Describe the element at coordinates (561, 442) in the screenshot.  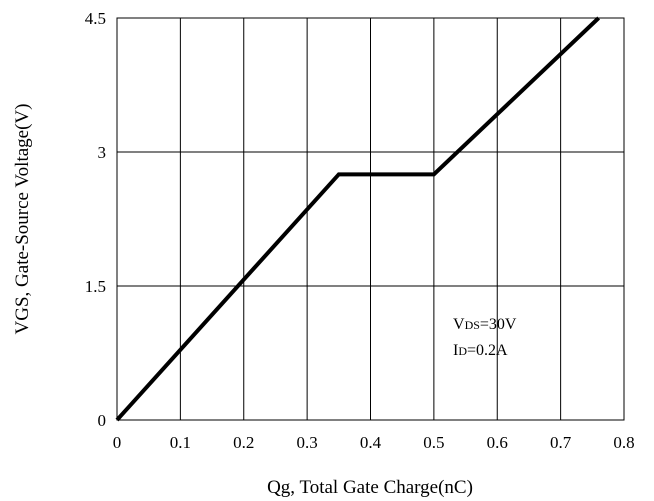
I see `x-tick-label-7: 0.7` at that location.